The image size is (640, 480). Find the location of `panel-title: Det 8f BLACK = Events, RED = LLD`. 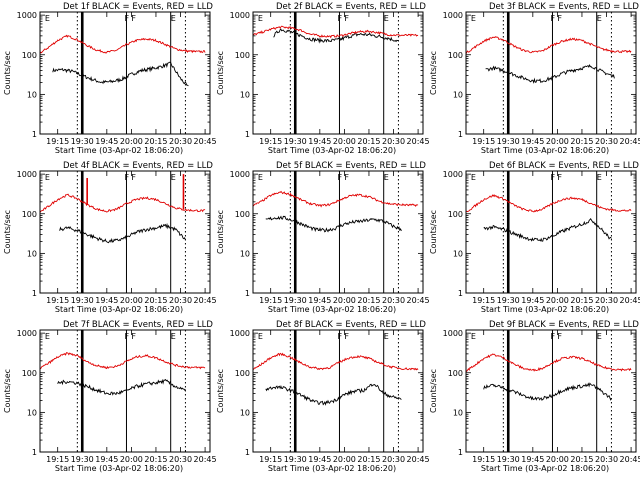

panel-title: Det 8f BLACK = Events, RED = LLD is located at coordinates (351, 325).